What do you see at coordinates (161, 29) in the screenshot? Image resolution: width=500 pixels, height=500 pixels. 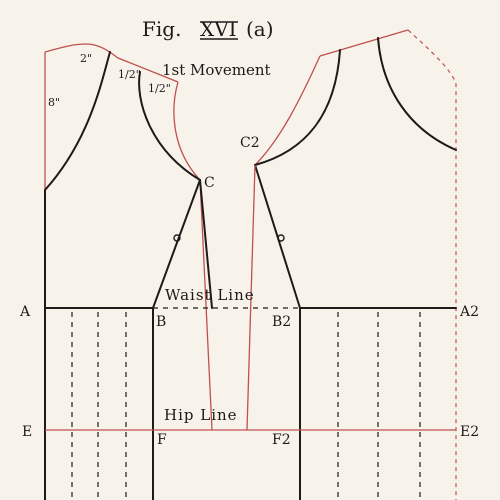 I see `figure-title-prefix: Fig.` at bounding box center [161, 29].